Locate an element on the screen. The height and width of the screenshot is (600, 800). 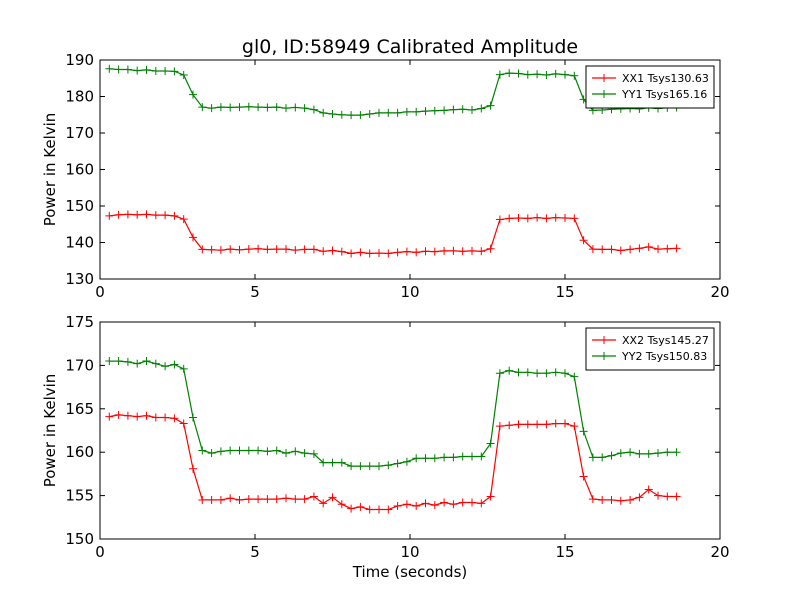
legend-box is located at coordinates (650, 349).